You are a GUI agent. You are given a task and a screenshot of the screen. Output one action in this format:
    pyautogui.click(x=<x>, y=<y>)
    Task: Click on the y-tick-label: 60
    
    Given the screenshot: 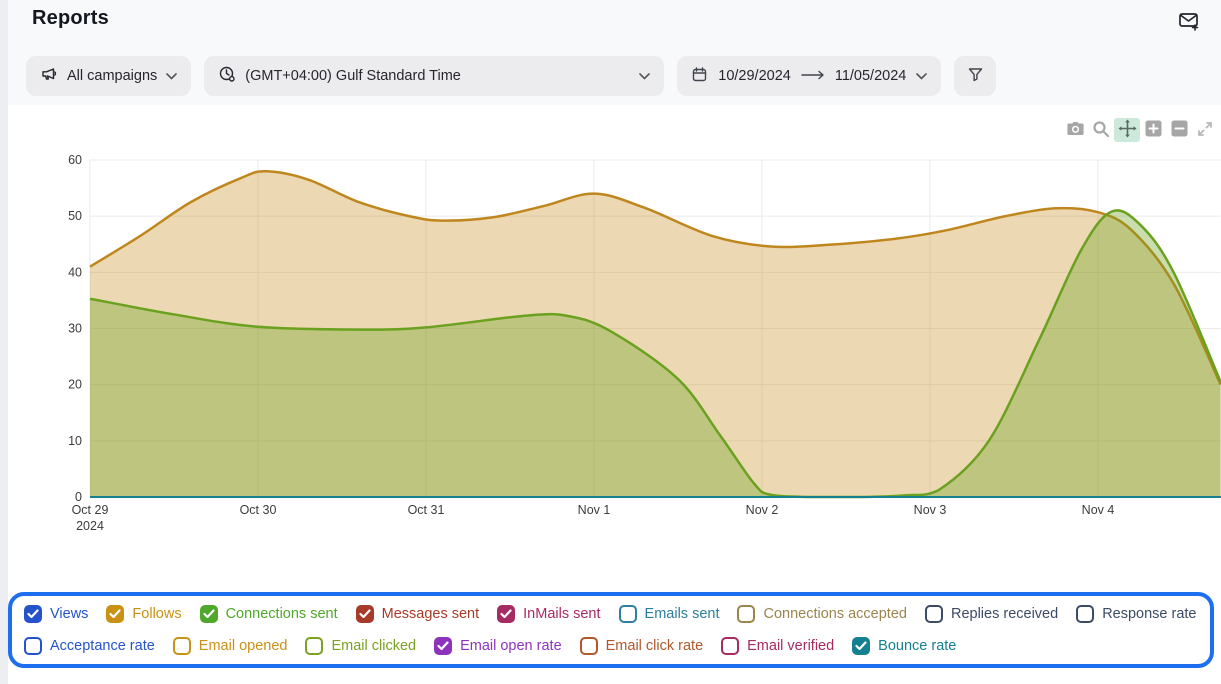 What is the action you would take?
    pyautogui.click(x=75, y=160)
    